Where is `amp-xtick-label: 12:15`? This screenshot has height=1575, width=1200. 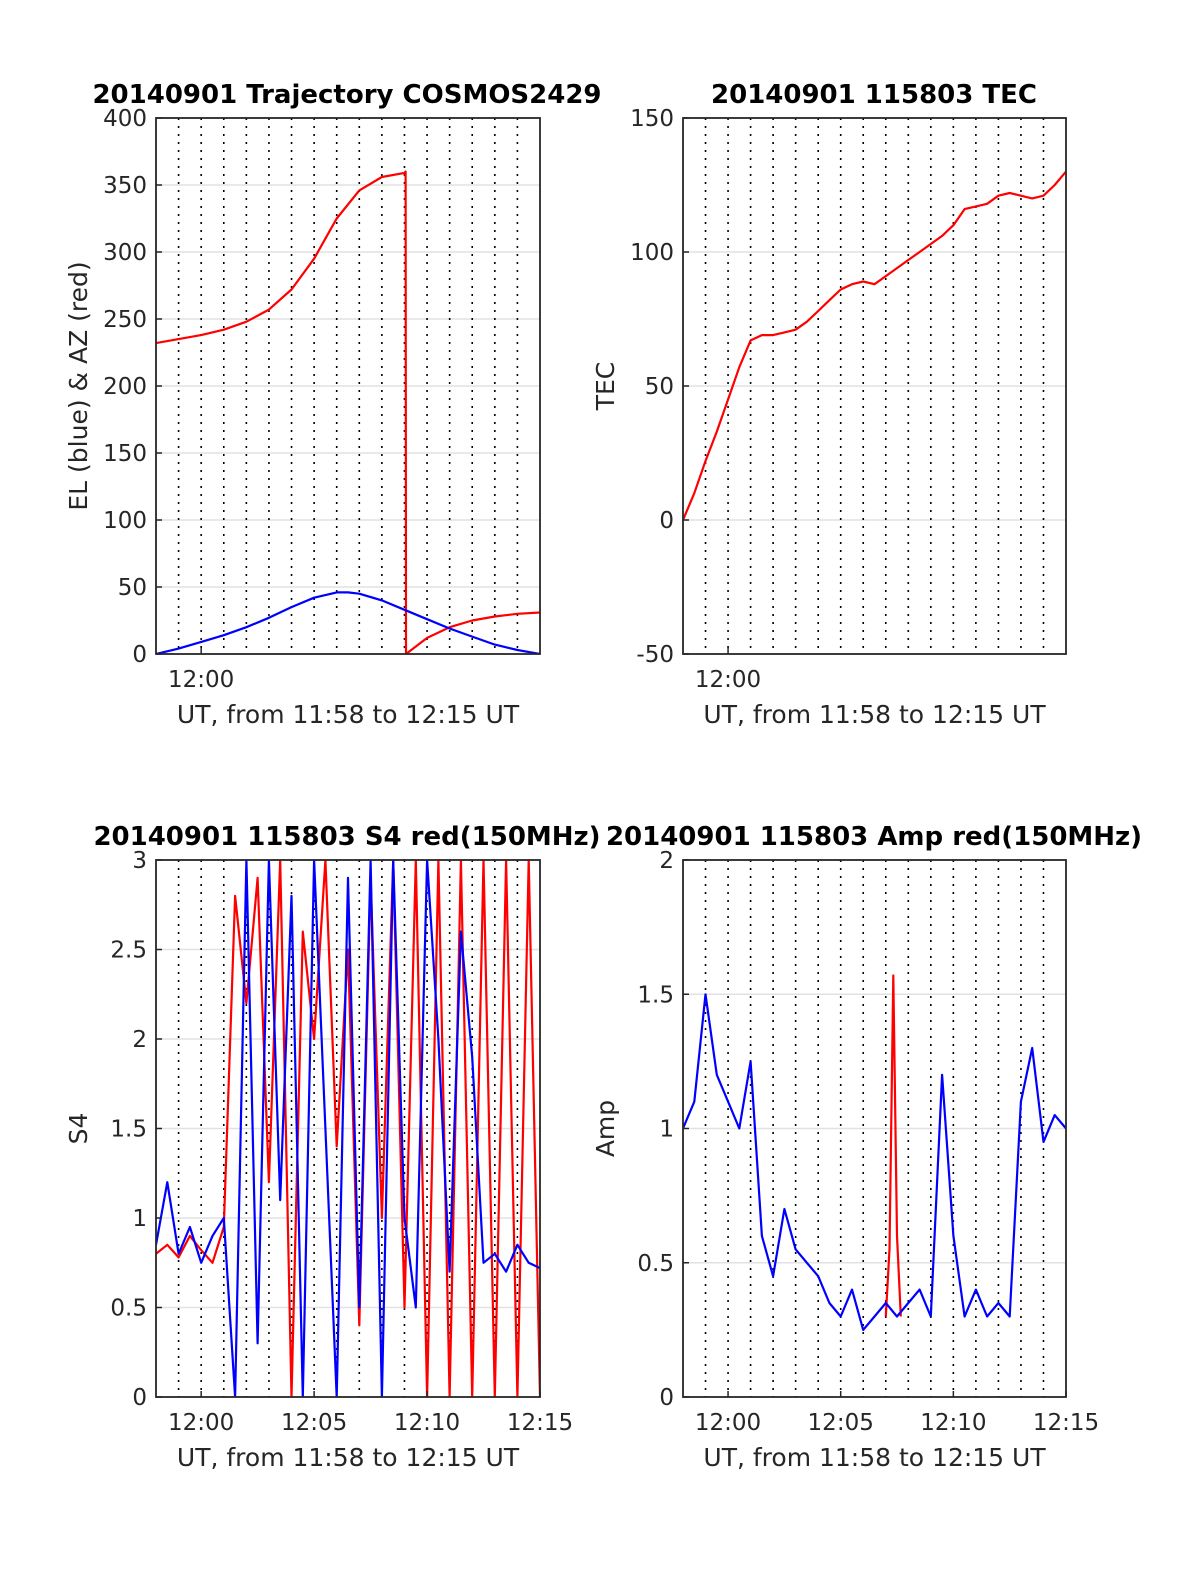 amp-xtick-label: 12:15 is located at coordinates (1066, 1423).